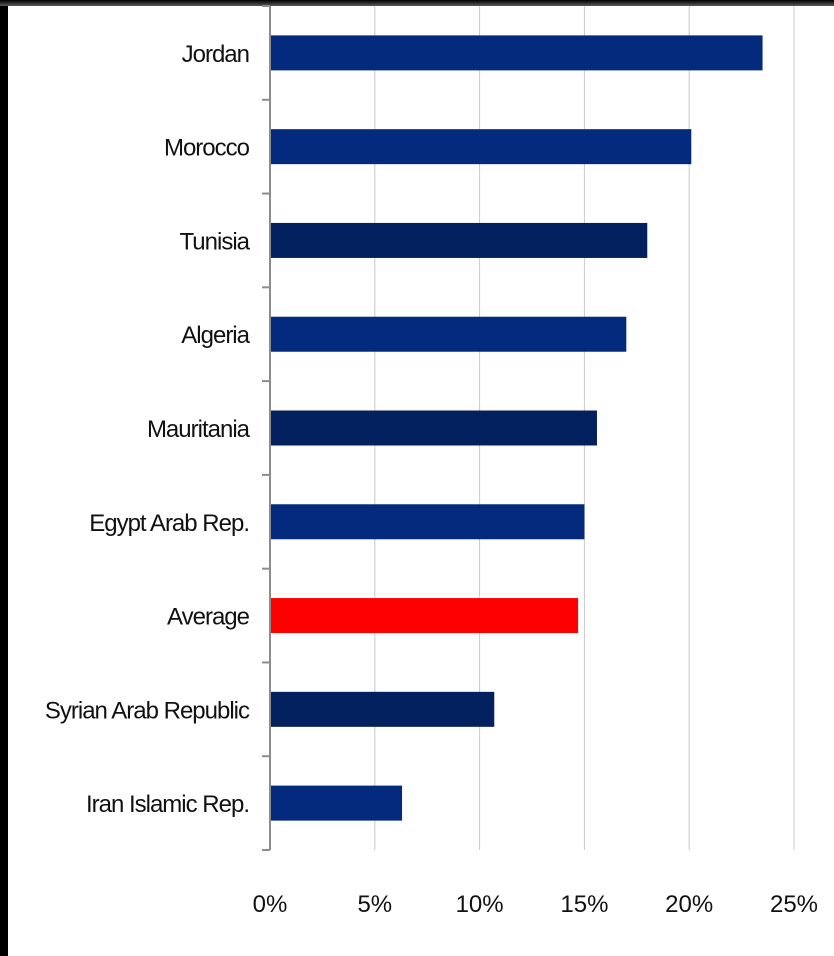 The image size is (834, 956). What do you see at coordinates (215, 241) in the screenshot?
I see `category-label: Tunisia` at bounding box center [215, 241].